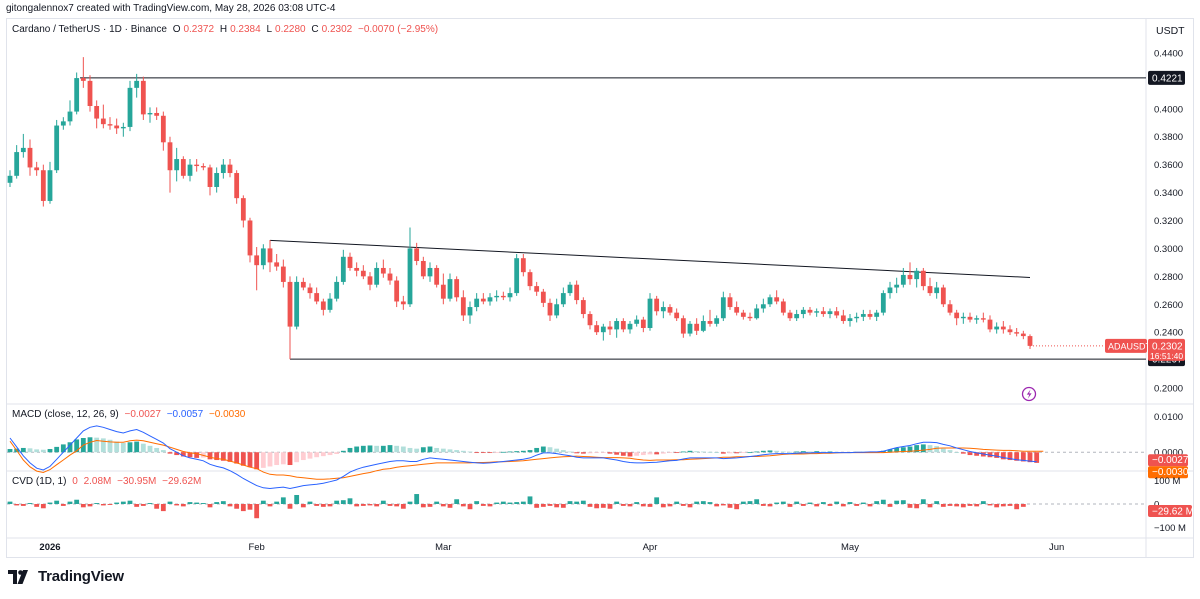 This screenshot has width=1200, height=599. What do you see at coordinates (185, 414) in the screenshot?
I see `macd-signal-value: −0.0057` at bounding box center [185, 414].